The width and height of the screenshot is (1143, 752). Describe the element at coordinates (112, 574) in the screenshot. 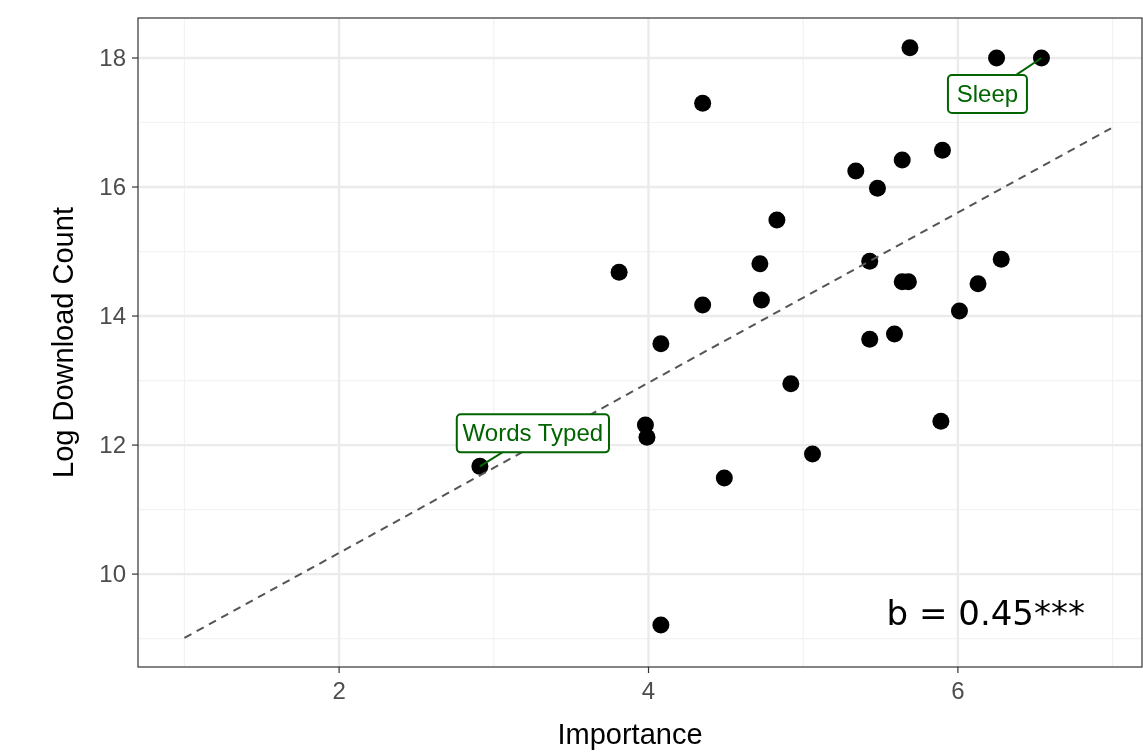

I see `y-tick-label: 10` at that location.